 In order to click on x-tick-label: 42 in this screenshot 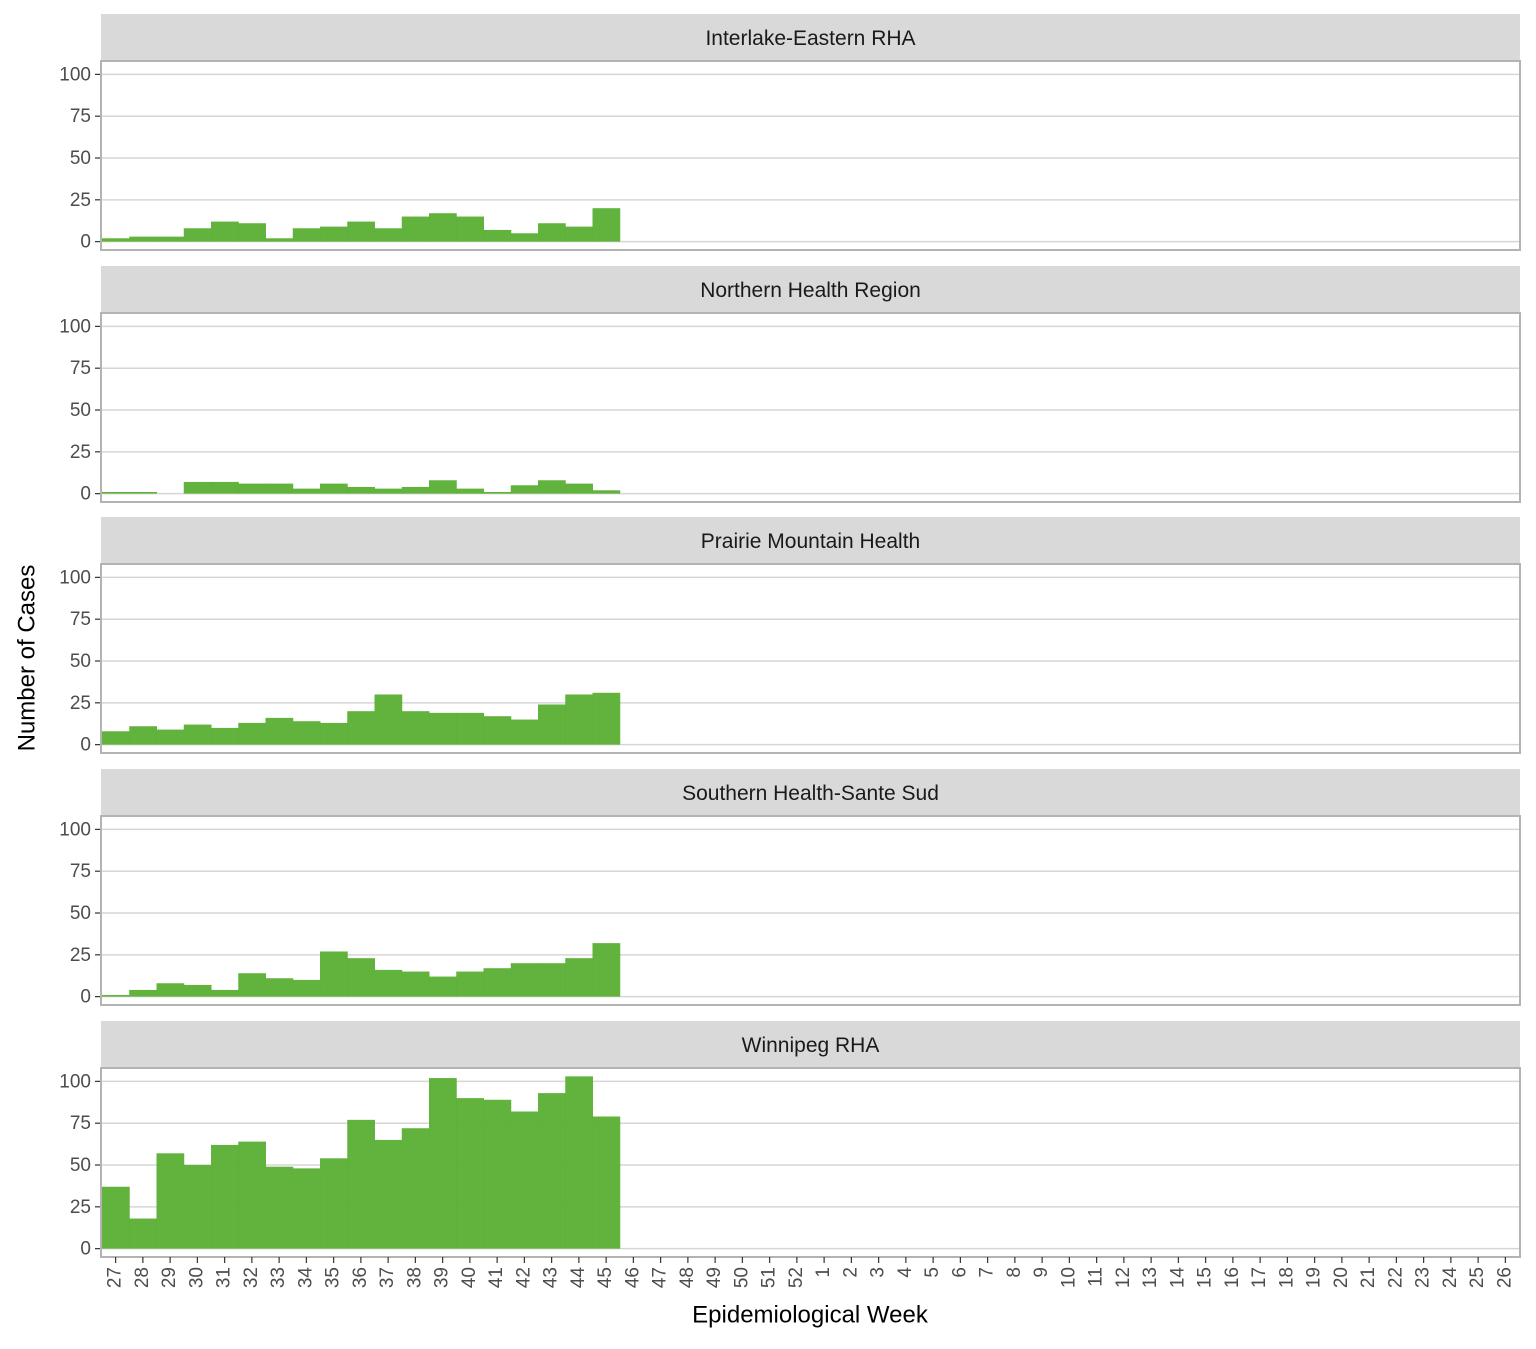, I will do `click(523, 1277)`.